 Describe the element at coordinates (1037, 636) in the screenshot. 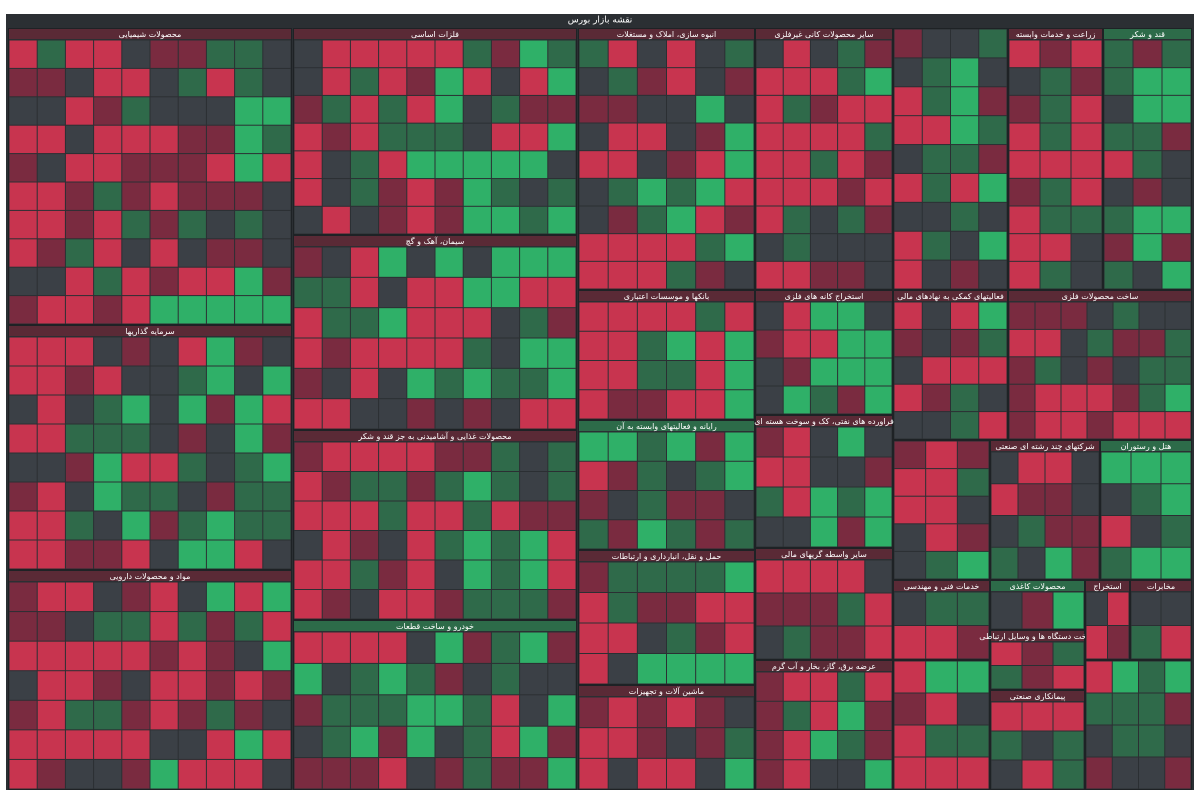

I see `sector-title: ساخت دستگاه ها و وسایل ارتباطی` at that location.